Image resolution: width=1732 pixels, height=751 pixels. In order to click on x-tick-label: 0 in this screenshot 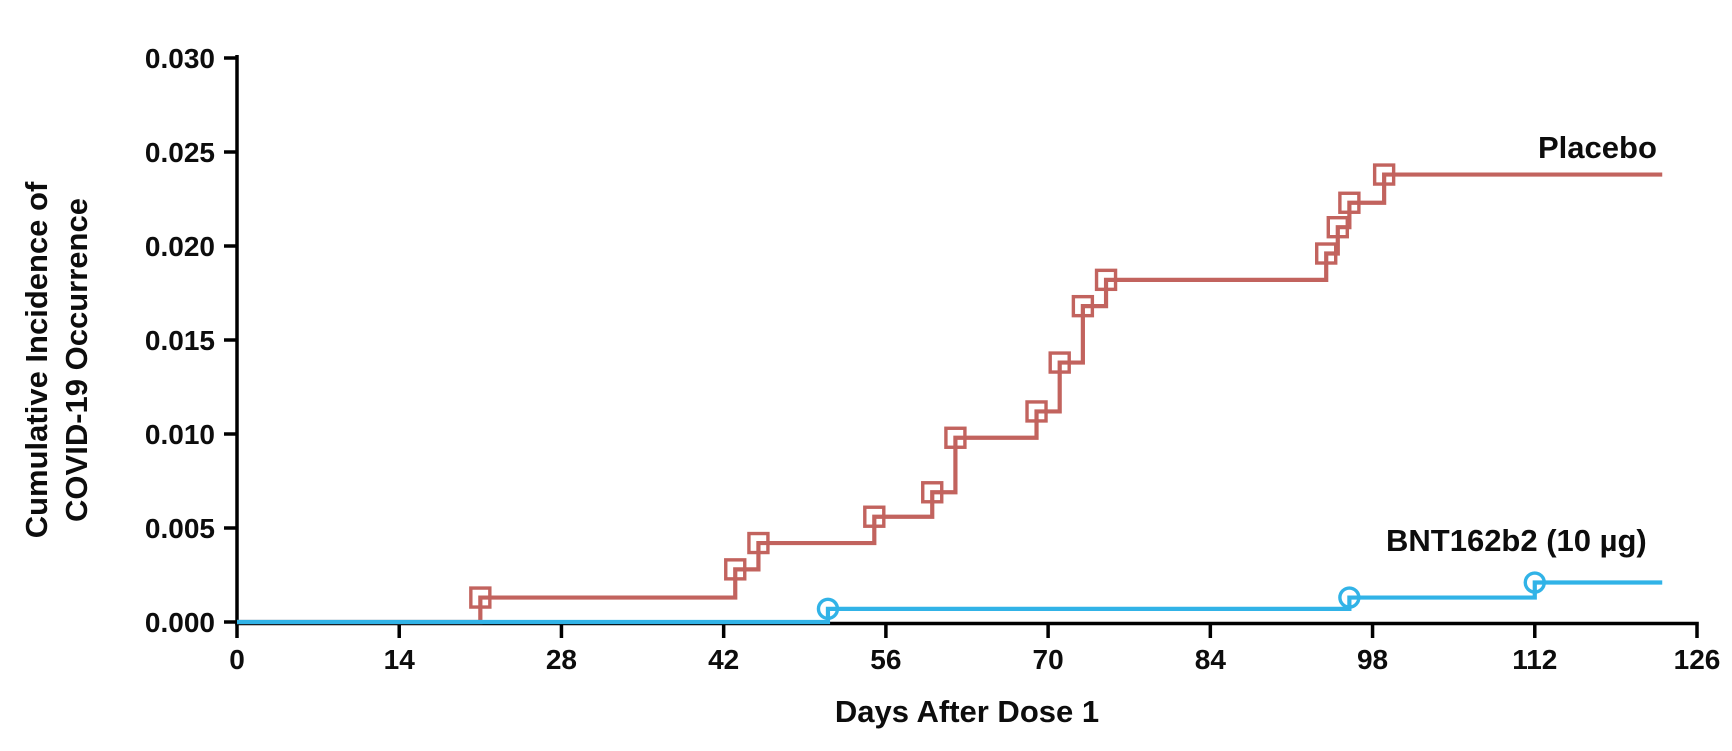, I will do `click(237, 659)`.